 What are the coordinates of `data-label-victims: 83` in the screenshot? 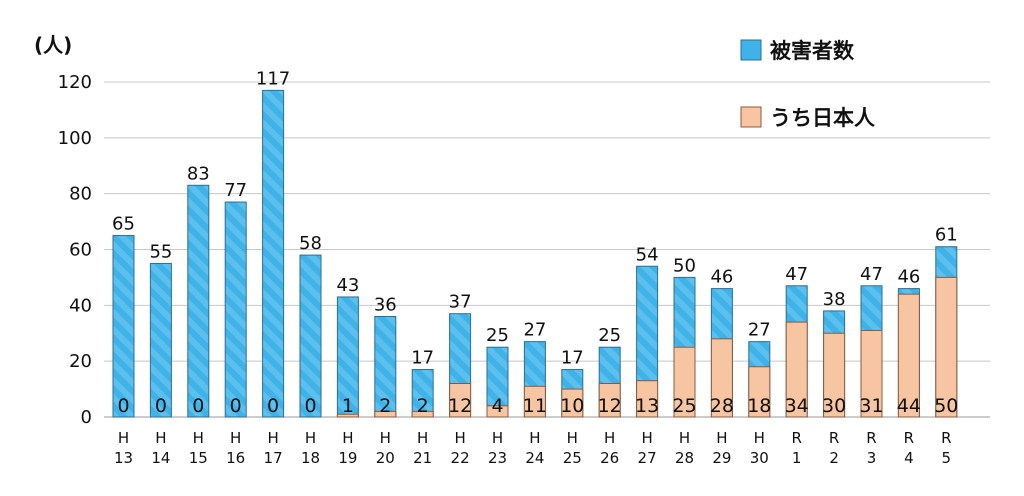 It's located at (198, 173).